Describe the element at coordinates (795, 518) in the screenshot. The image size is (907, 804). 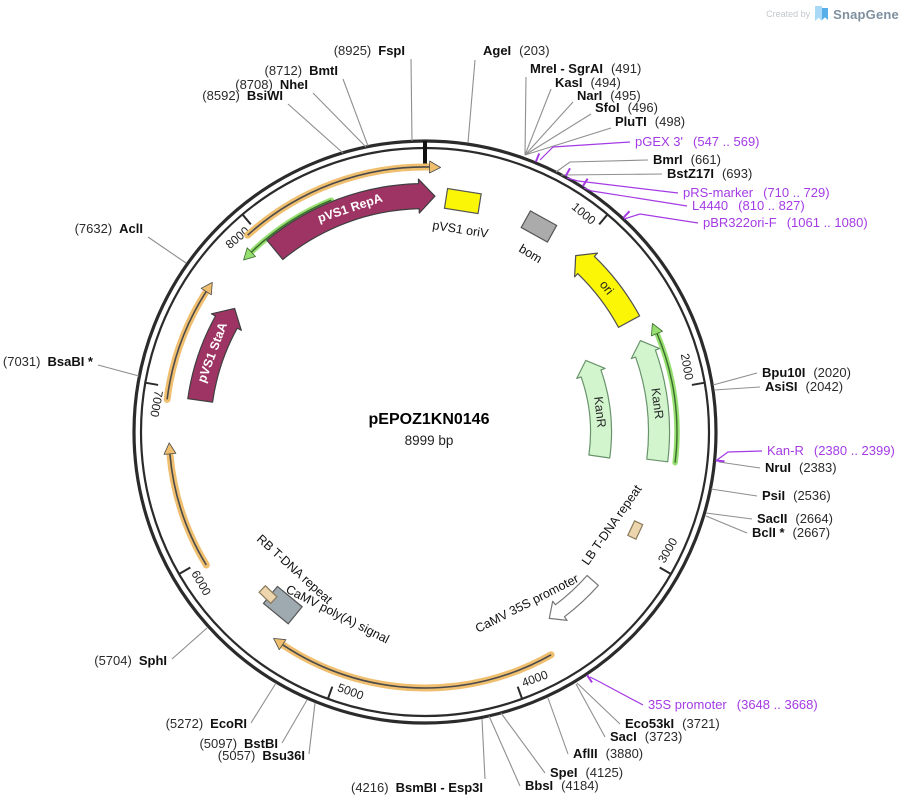
I see `enzyme-label-sacii: SacII (2664)` at that location.